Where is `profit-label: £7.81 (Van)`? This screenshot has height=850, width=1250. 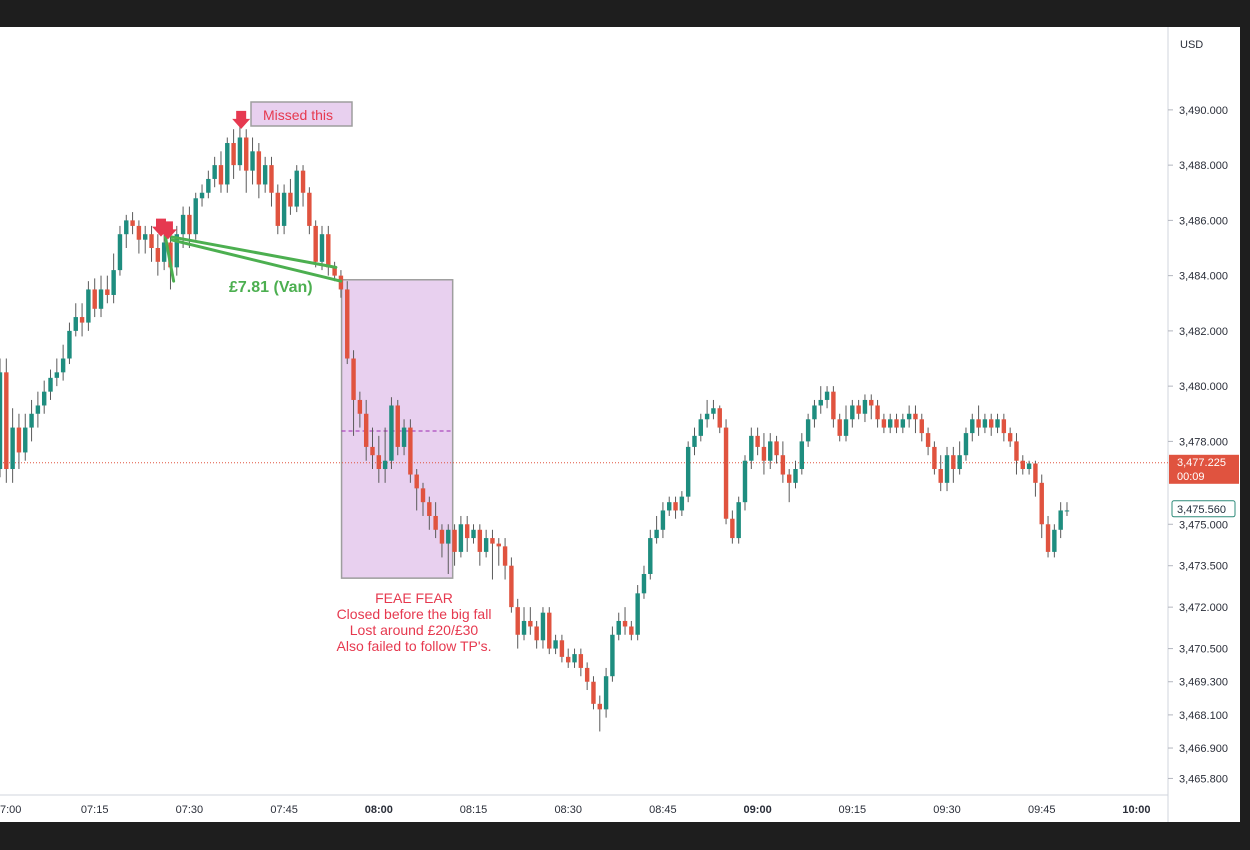
profit-label: £7.81 (Van) is located at coordinates (271, 287).